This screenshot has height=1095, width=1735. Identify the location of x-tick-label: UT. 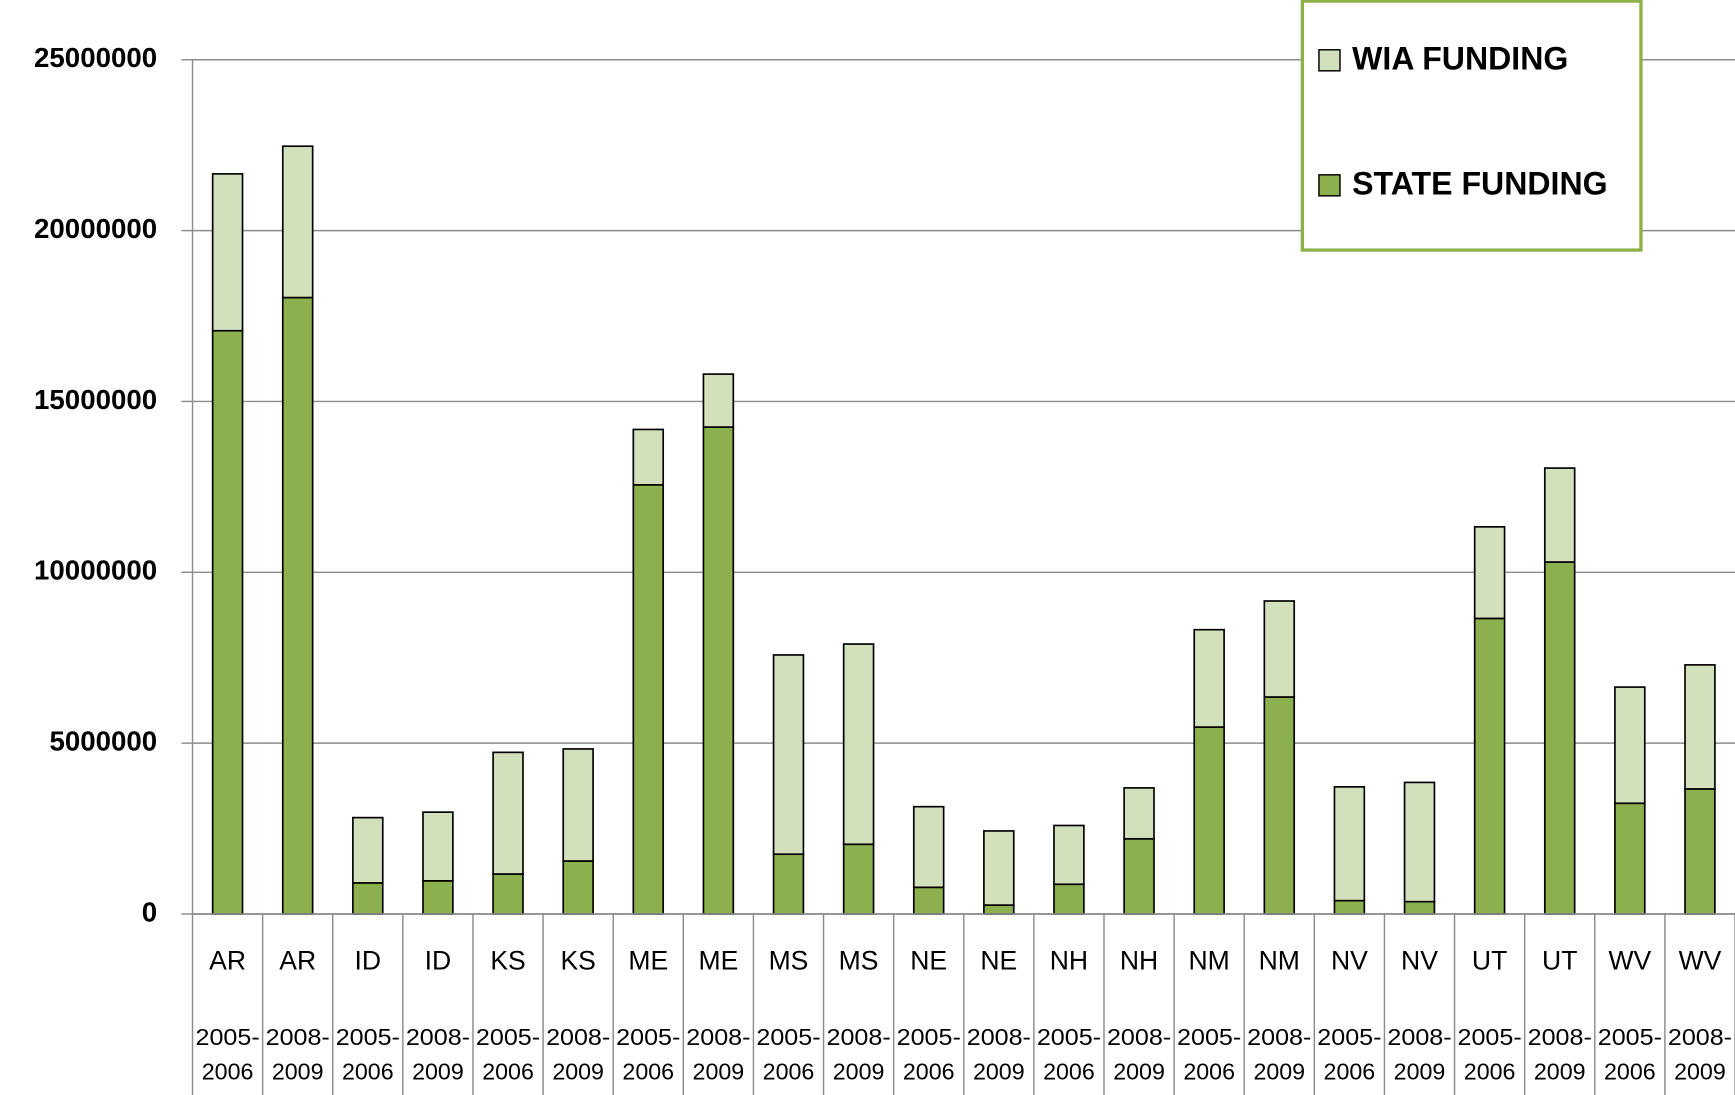
(1489, 961).